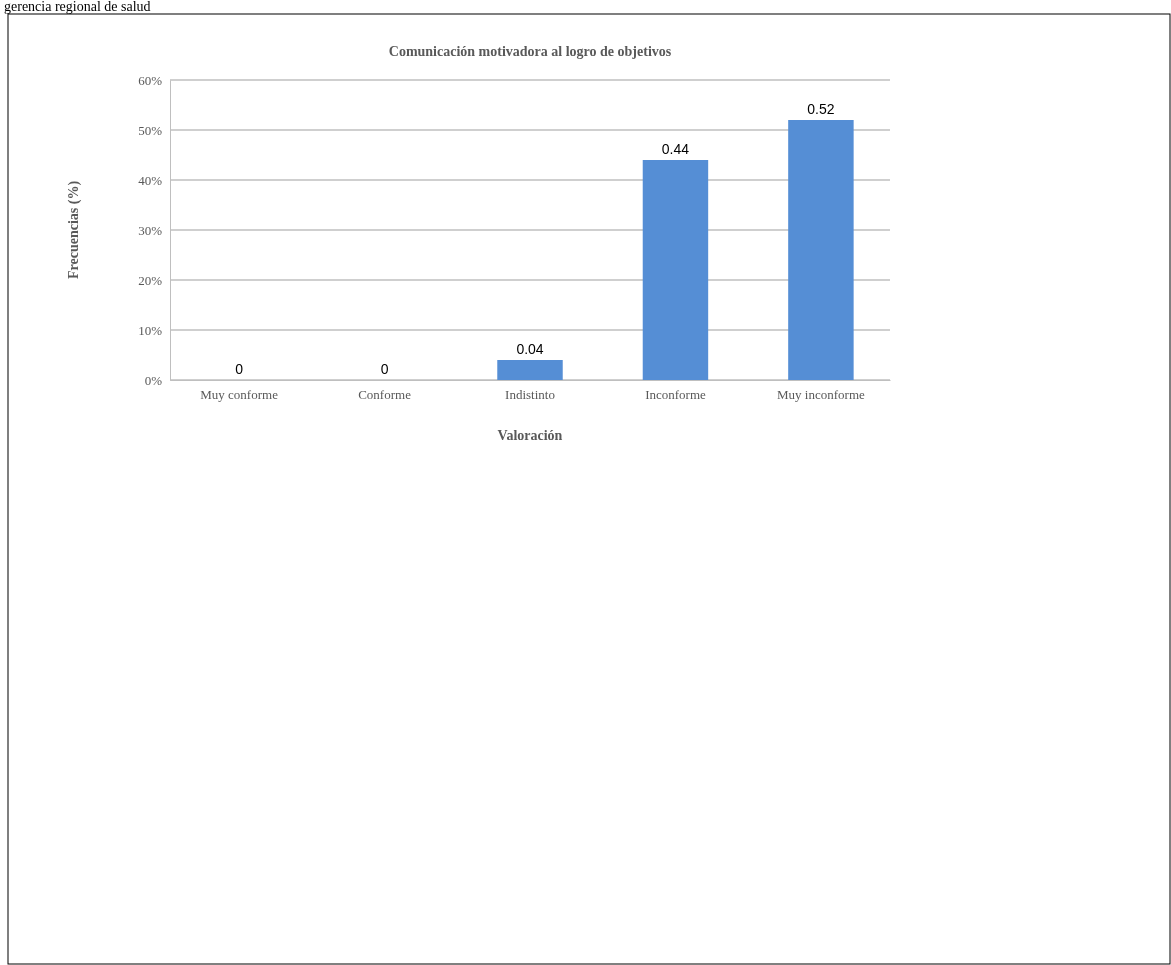 The width and height of the screenshot is (1171, 965). Describe the element at coordinates (385, 395) in the screenshot. I see `x-tick-label: Conforme` at that location.